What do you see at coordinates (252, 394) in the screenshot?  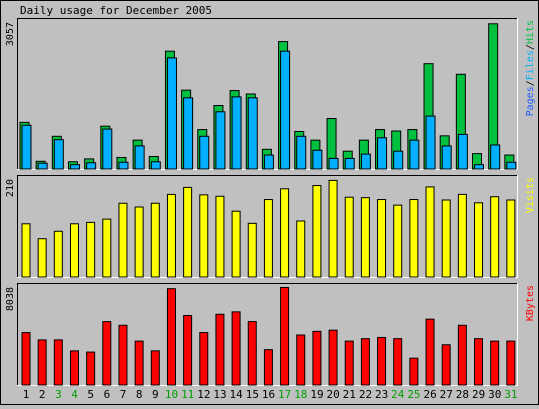 I see `x-tick-label-day-15: 15` at bounding box center [252, 394].